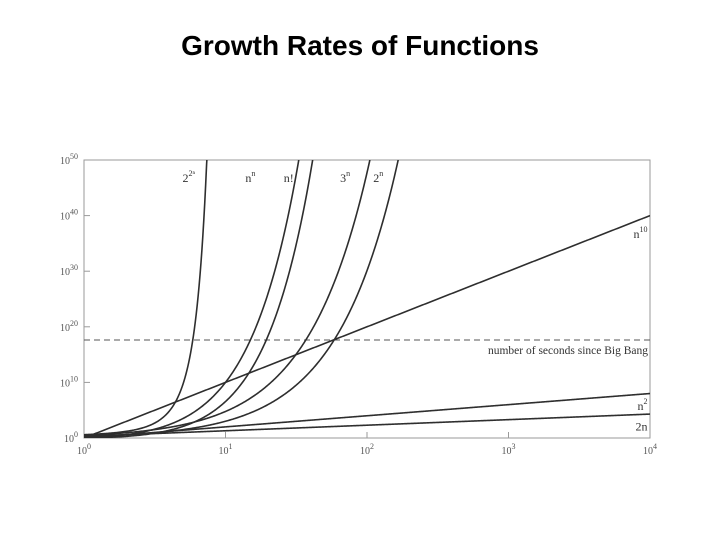 This screenshot has height=540, width=720. What do you see at coordinates (84, 449) in the screenshot?
I see `x-tick-label: 10⁰` at bounding box center [84, 449].